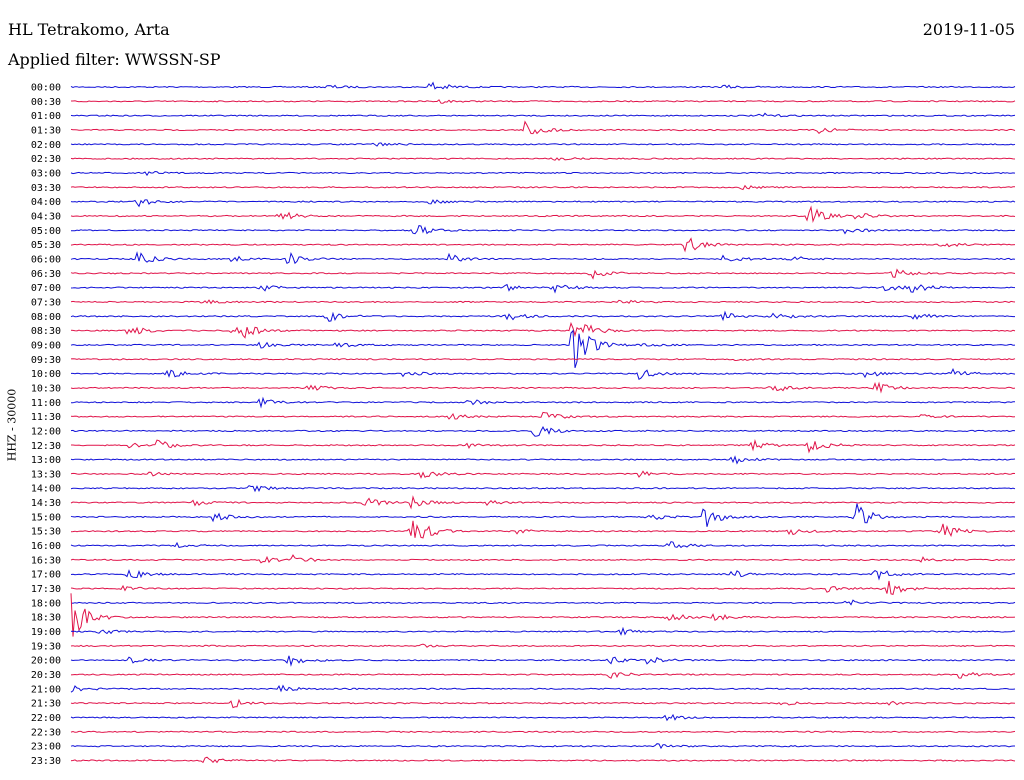 This screenshot has width=1024, height=780. What do you see at coordinates (46, 546) in the screenshot?
I see `row-time-label: 16:00` at bounding box center [46, 546].